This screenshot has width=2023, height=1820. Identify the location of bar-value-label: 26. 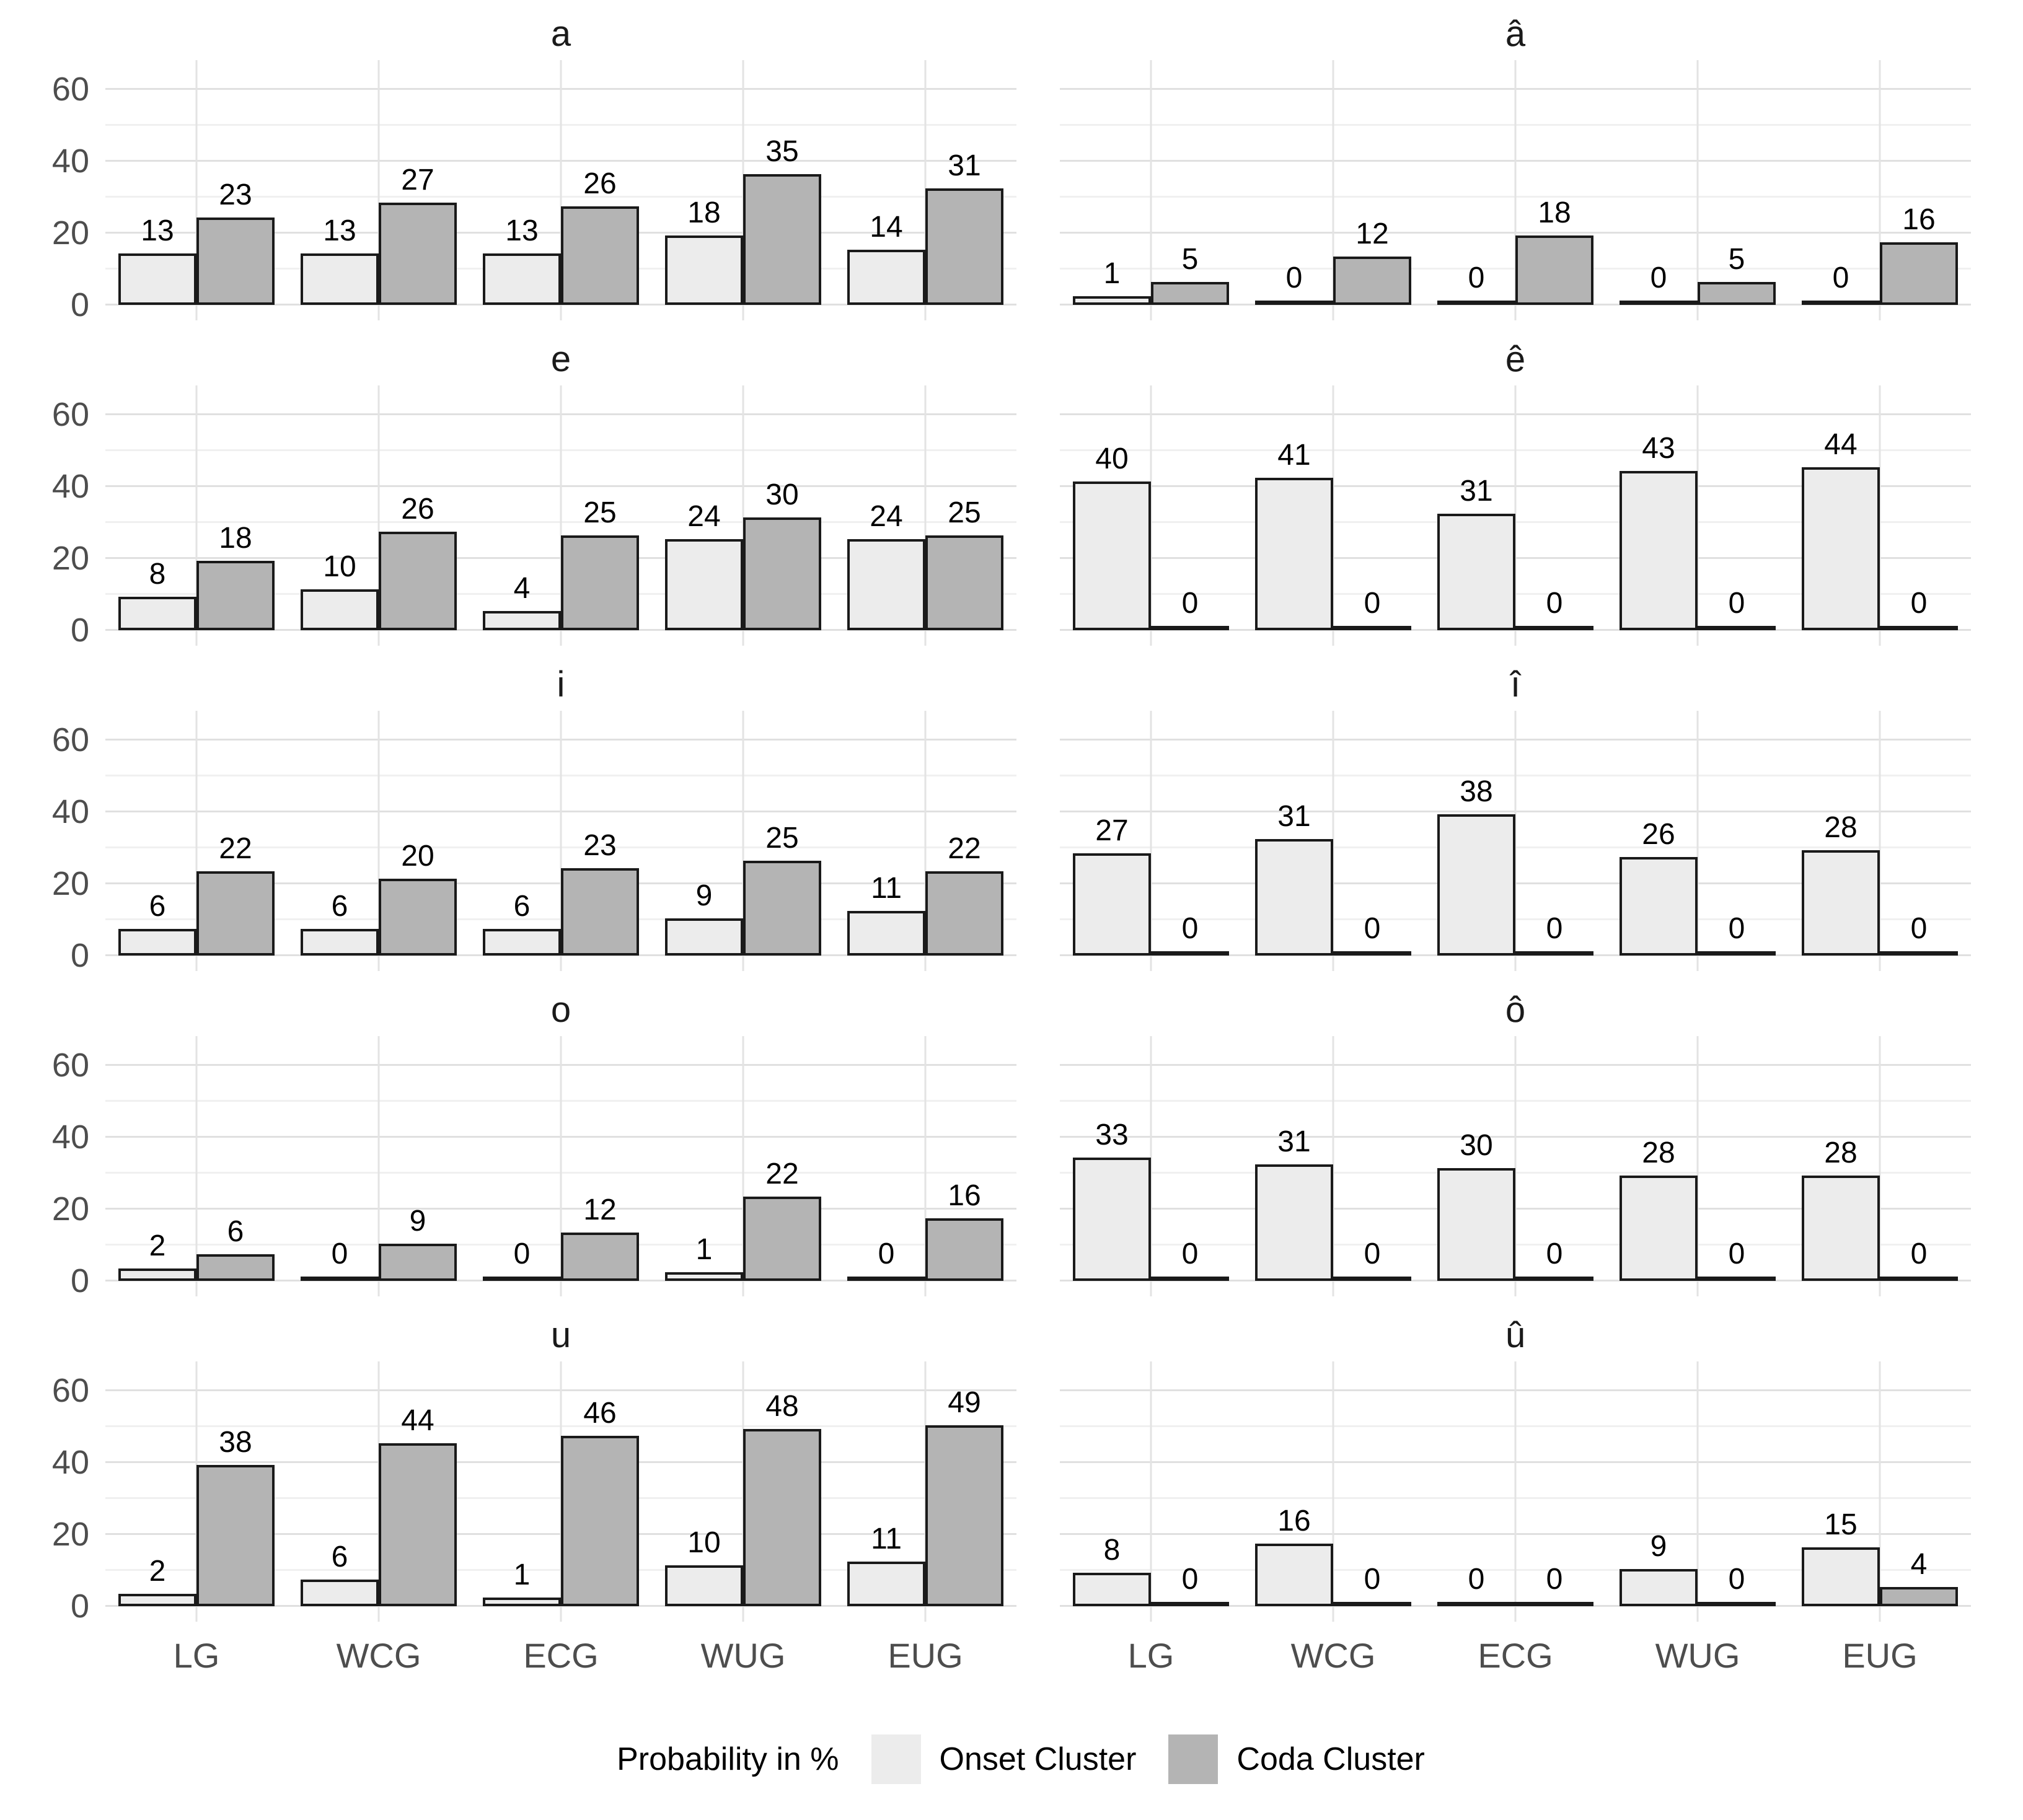
(417, 509).